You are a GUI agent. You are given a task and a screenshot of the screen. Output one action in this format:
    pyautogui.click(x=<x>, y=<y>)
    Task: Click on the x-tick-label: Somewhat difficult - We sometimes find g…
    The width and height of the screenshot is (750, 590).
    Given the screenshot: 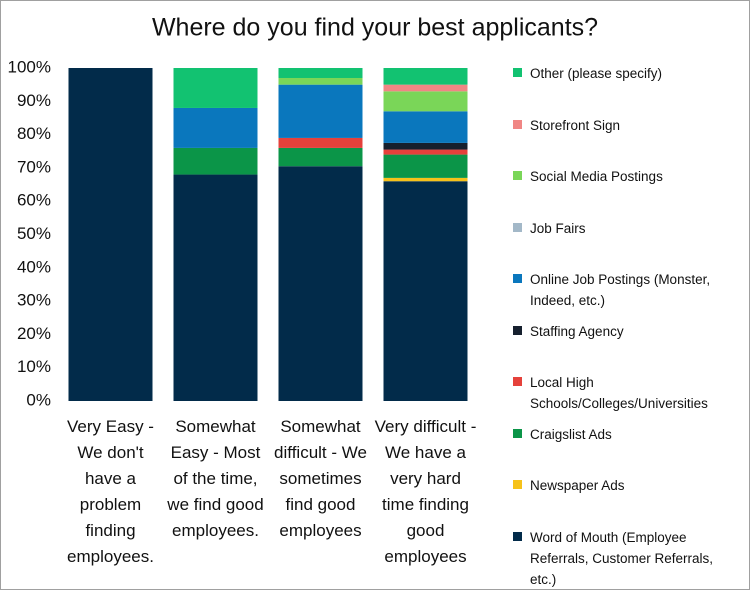 What is the action you would take?
    pyautogui.click(x=320, y=478)
    